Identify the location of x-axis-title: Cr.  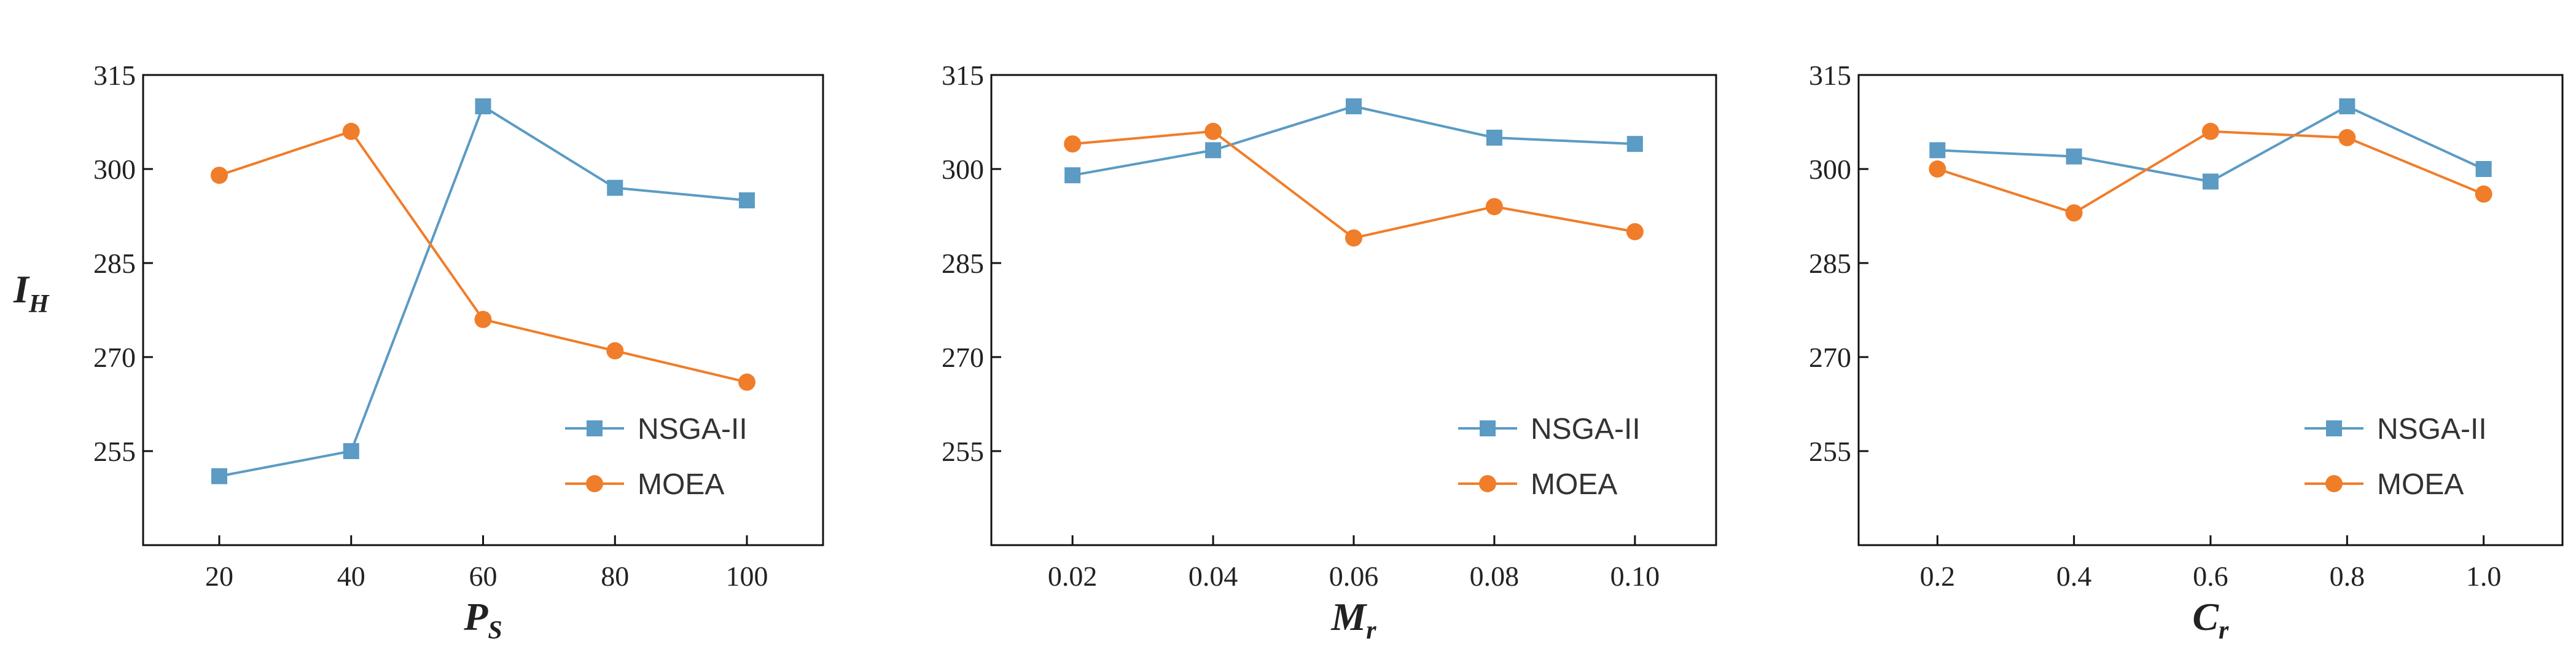
(2210, 620).